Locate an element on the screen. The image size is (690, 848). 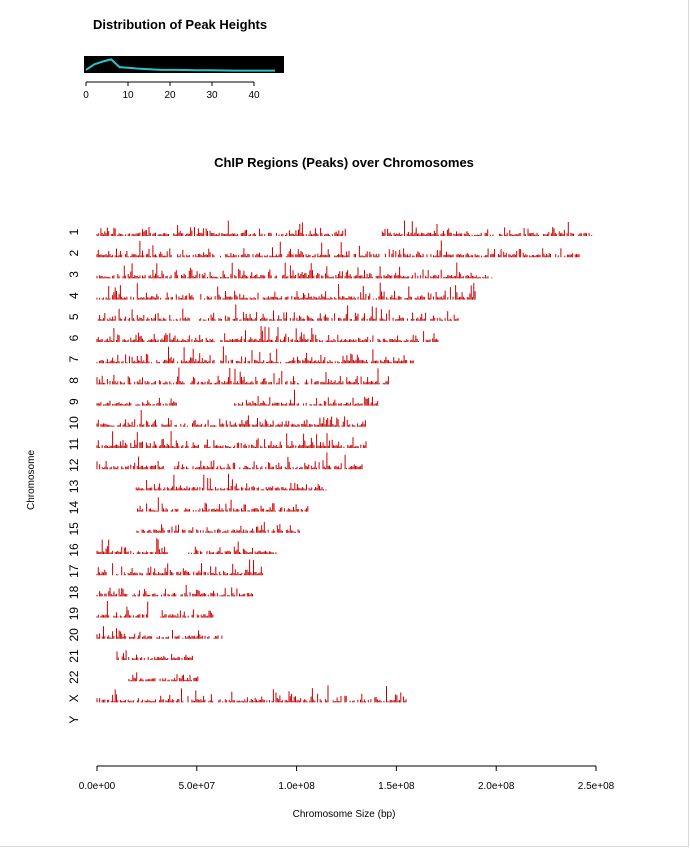
chromosome-label: 4 is located at coordinates (74, 295).